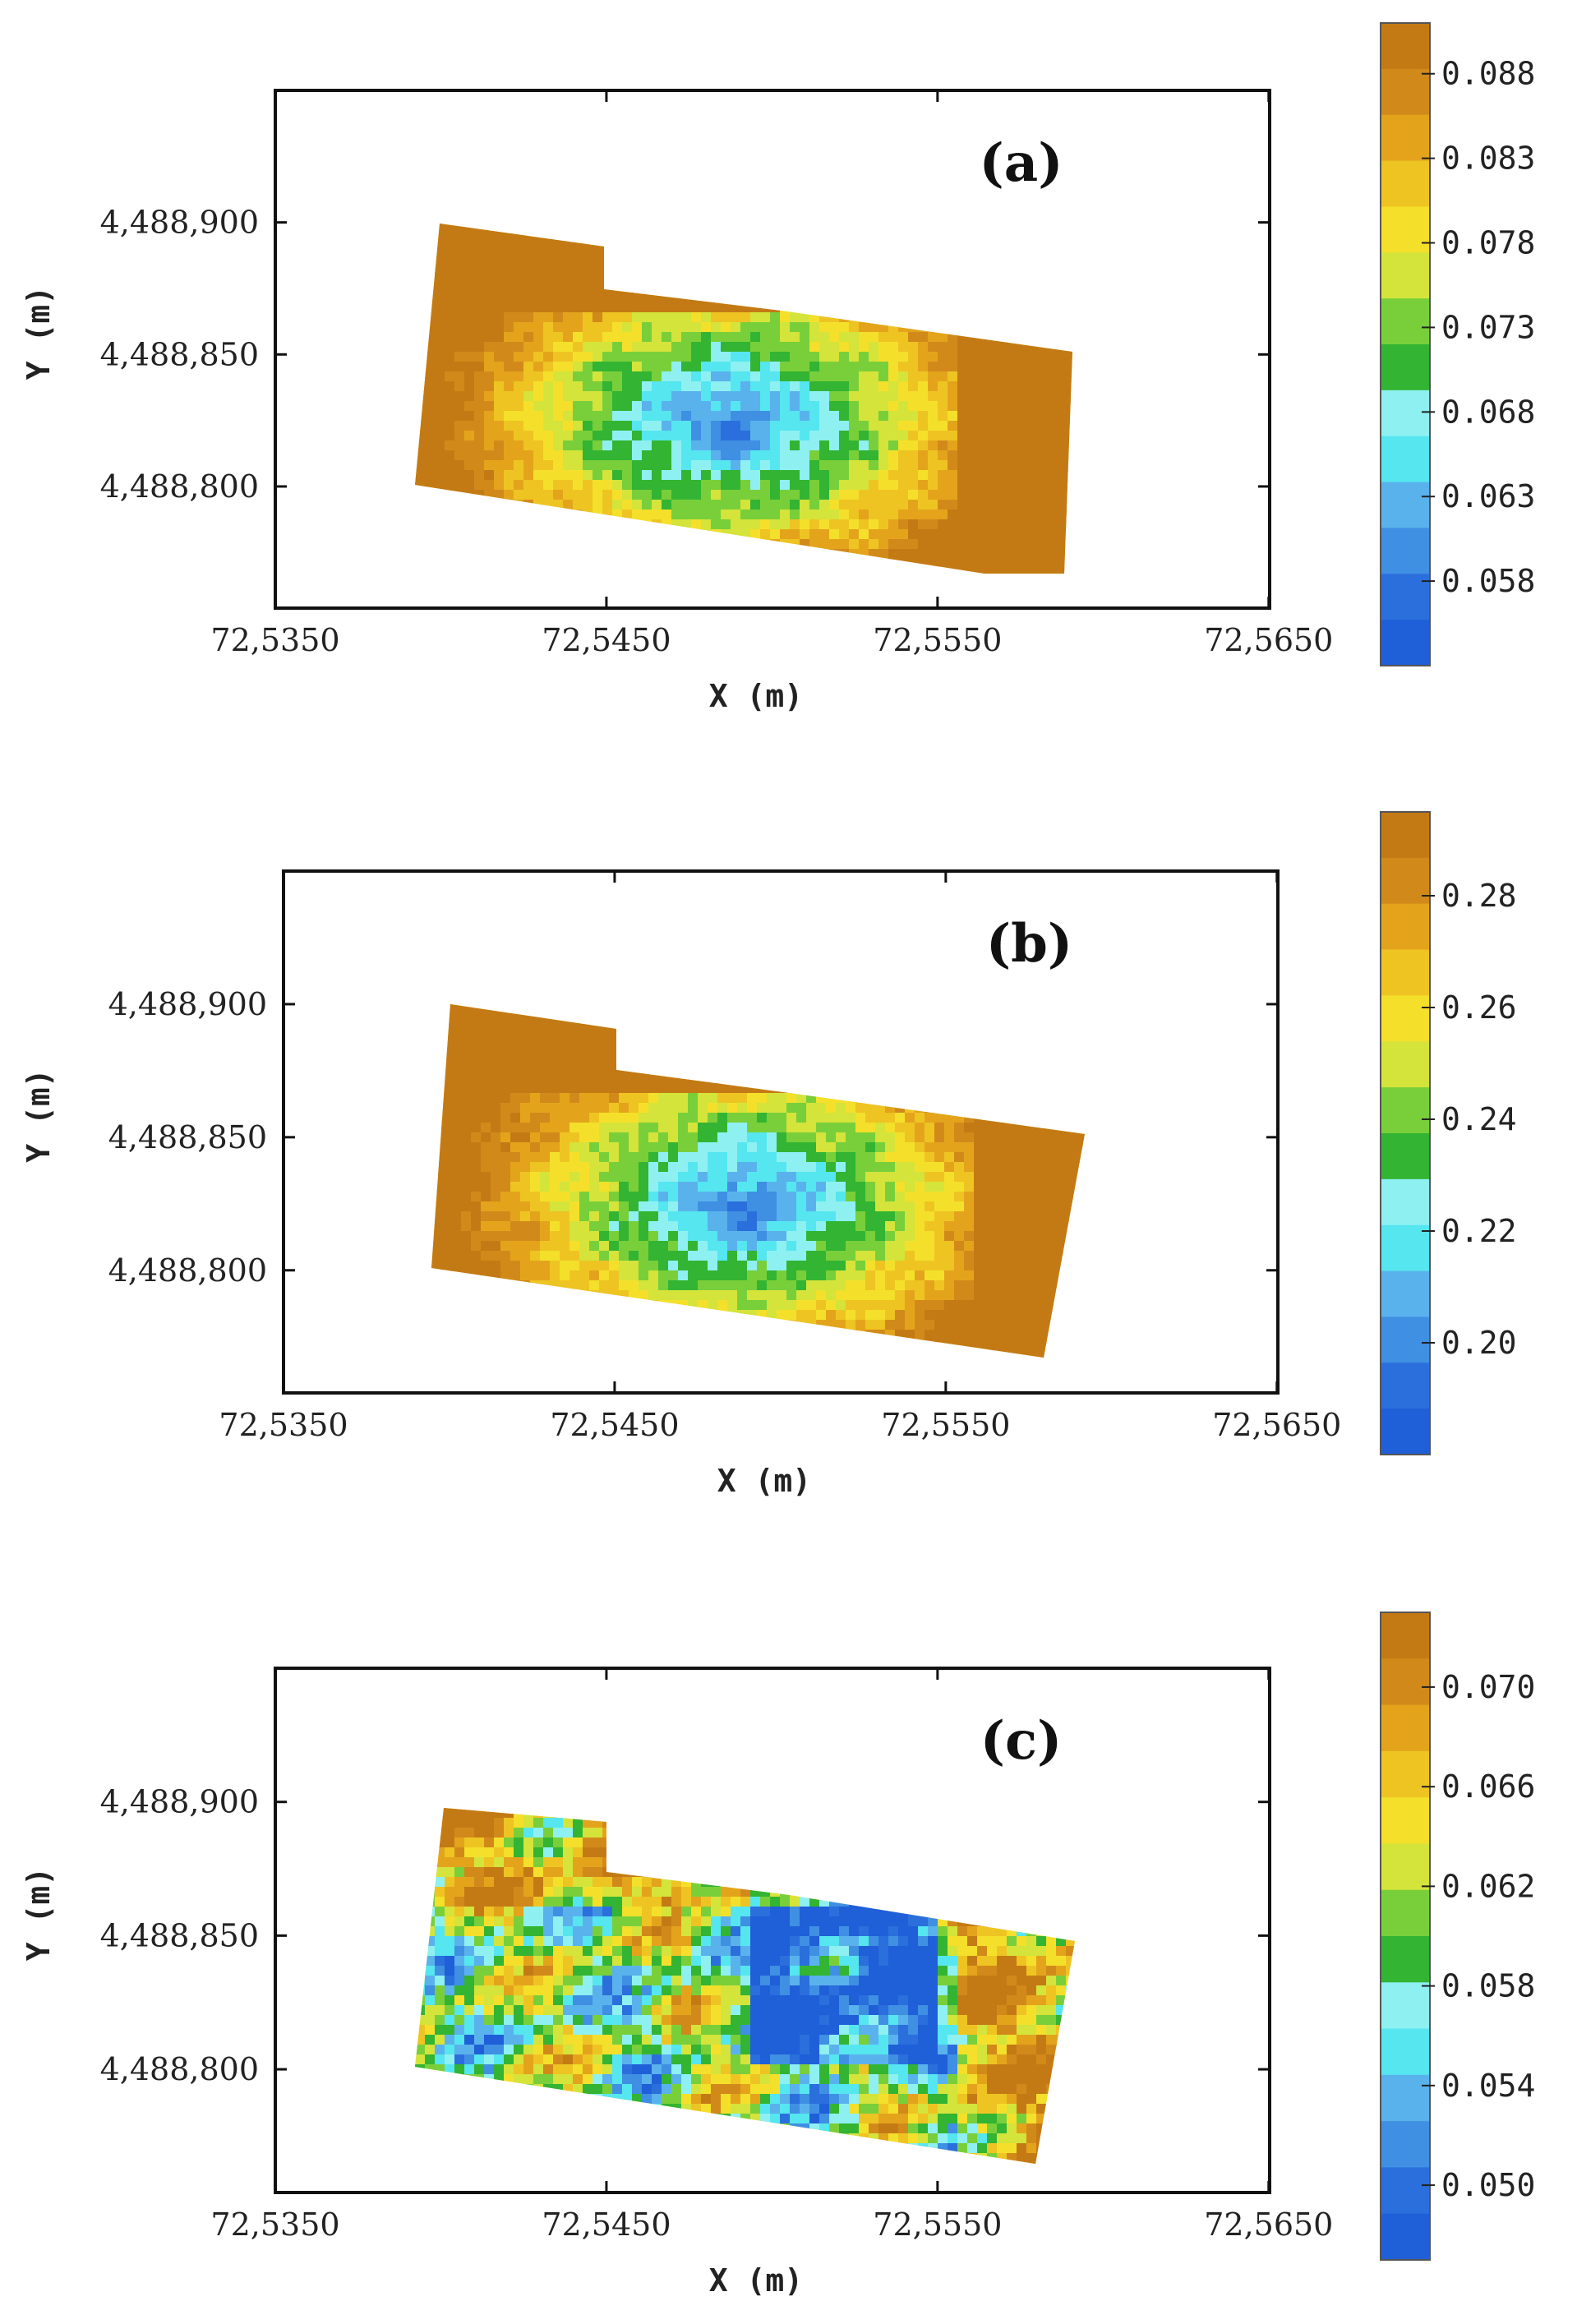 Image resolution: width=1577 pixels, height=2324 pixels. I want to click on colorbar-tick-label: 0.088, so click(1488, 74).